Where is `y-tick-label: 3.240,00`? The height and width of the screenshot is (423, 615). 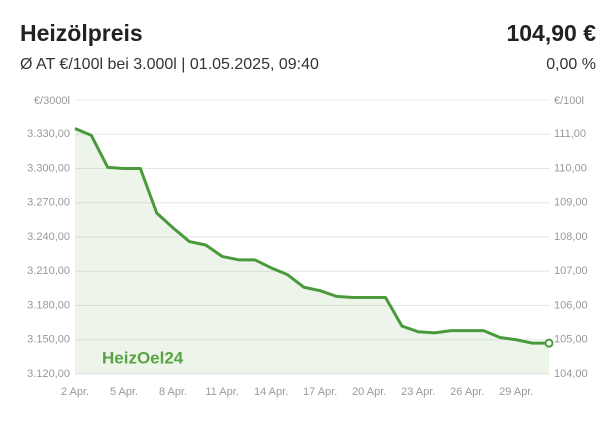
y-tick-label: 3.240,00 is located at coordinates (48, 237).